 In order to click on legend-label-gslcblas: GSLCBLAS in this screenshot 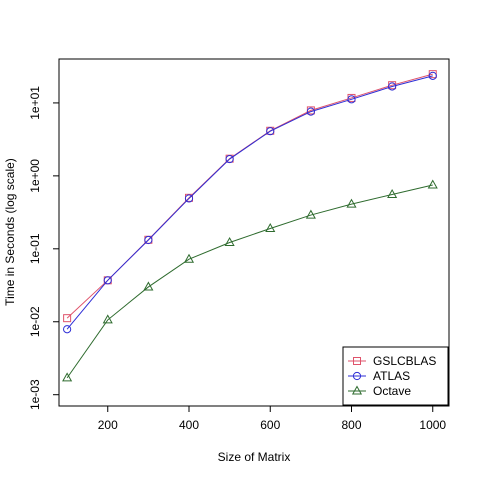, I will do `click(404, 361)`.